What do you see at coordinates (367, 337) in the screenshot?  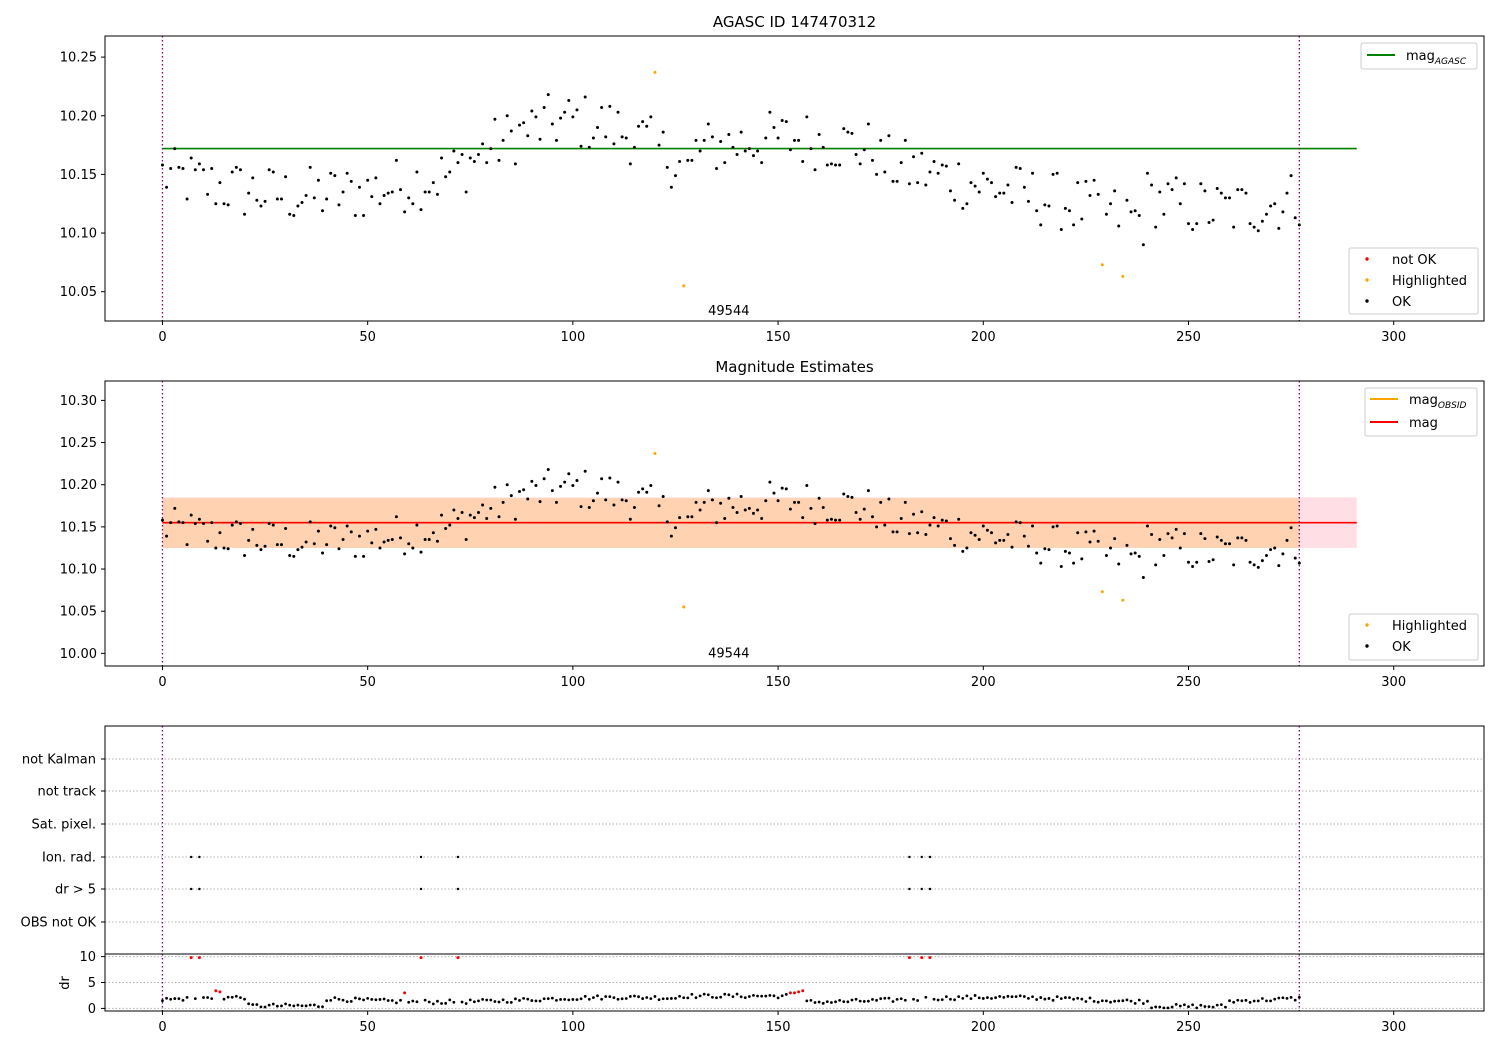 I see `x-tick-label: 50` at bounding box center [367, 337].